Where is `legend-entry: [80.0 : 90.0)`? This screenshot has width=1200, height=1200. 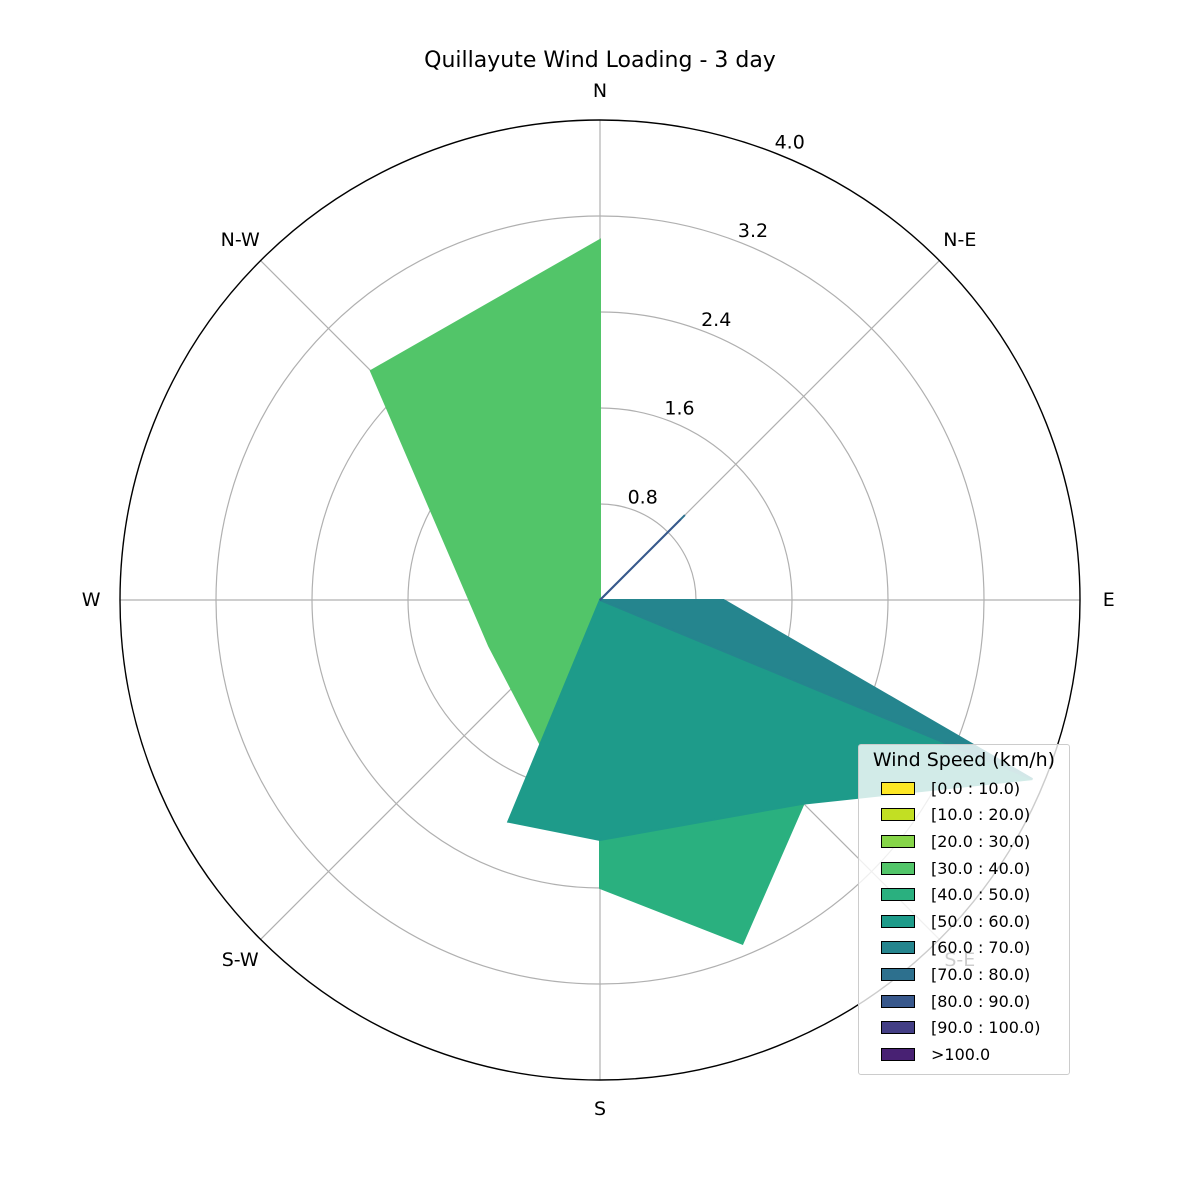
legend-entry: [80.0 : 90.0) is located at coordinates (964, 1001).